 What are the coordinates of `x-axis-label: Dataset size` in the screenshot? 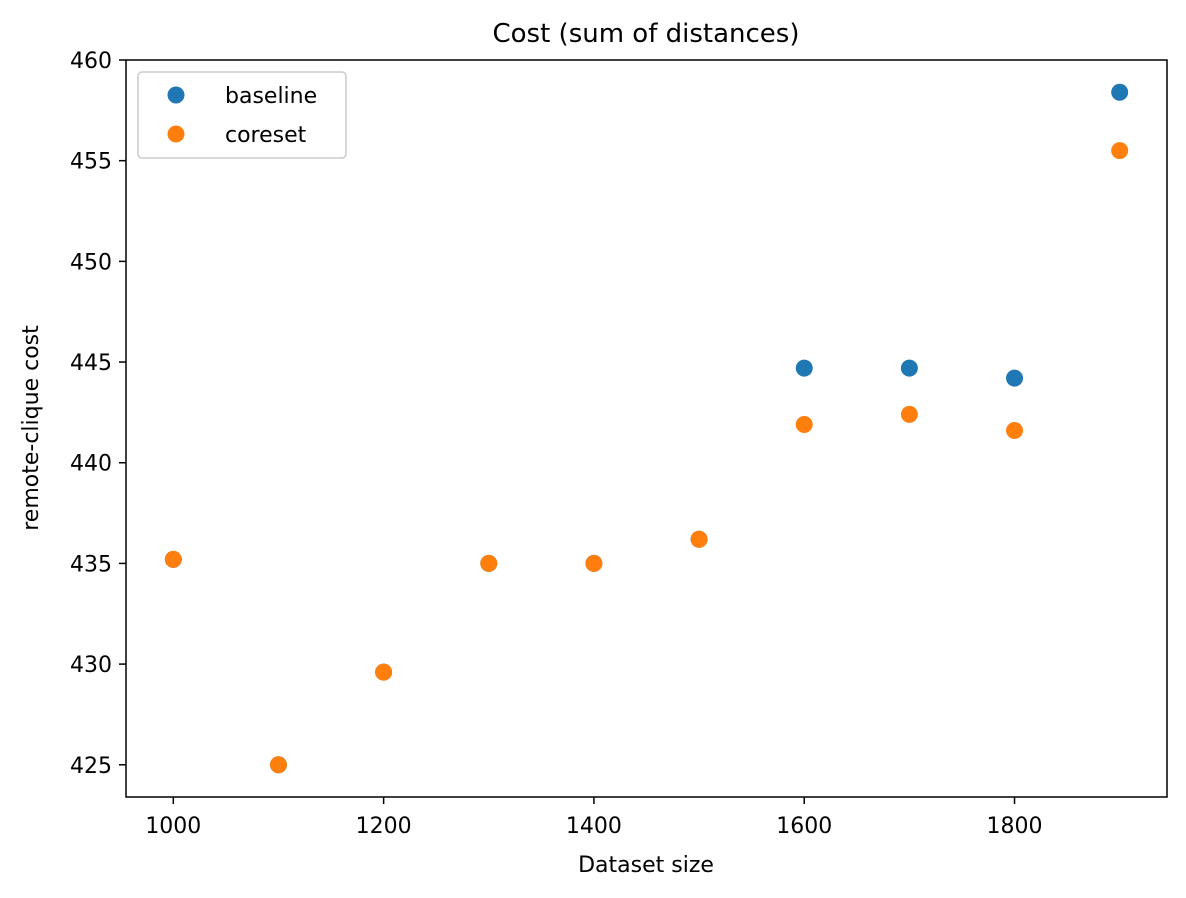 It's located at (646, 865).